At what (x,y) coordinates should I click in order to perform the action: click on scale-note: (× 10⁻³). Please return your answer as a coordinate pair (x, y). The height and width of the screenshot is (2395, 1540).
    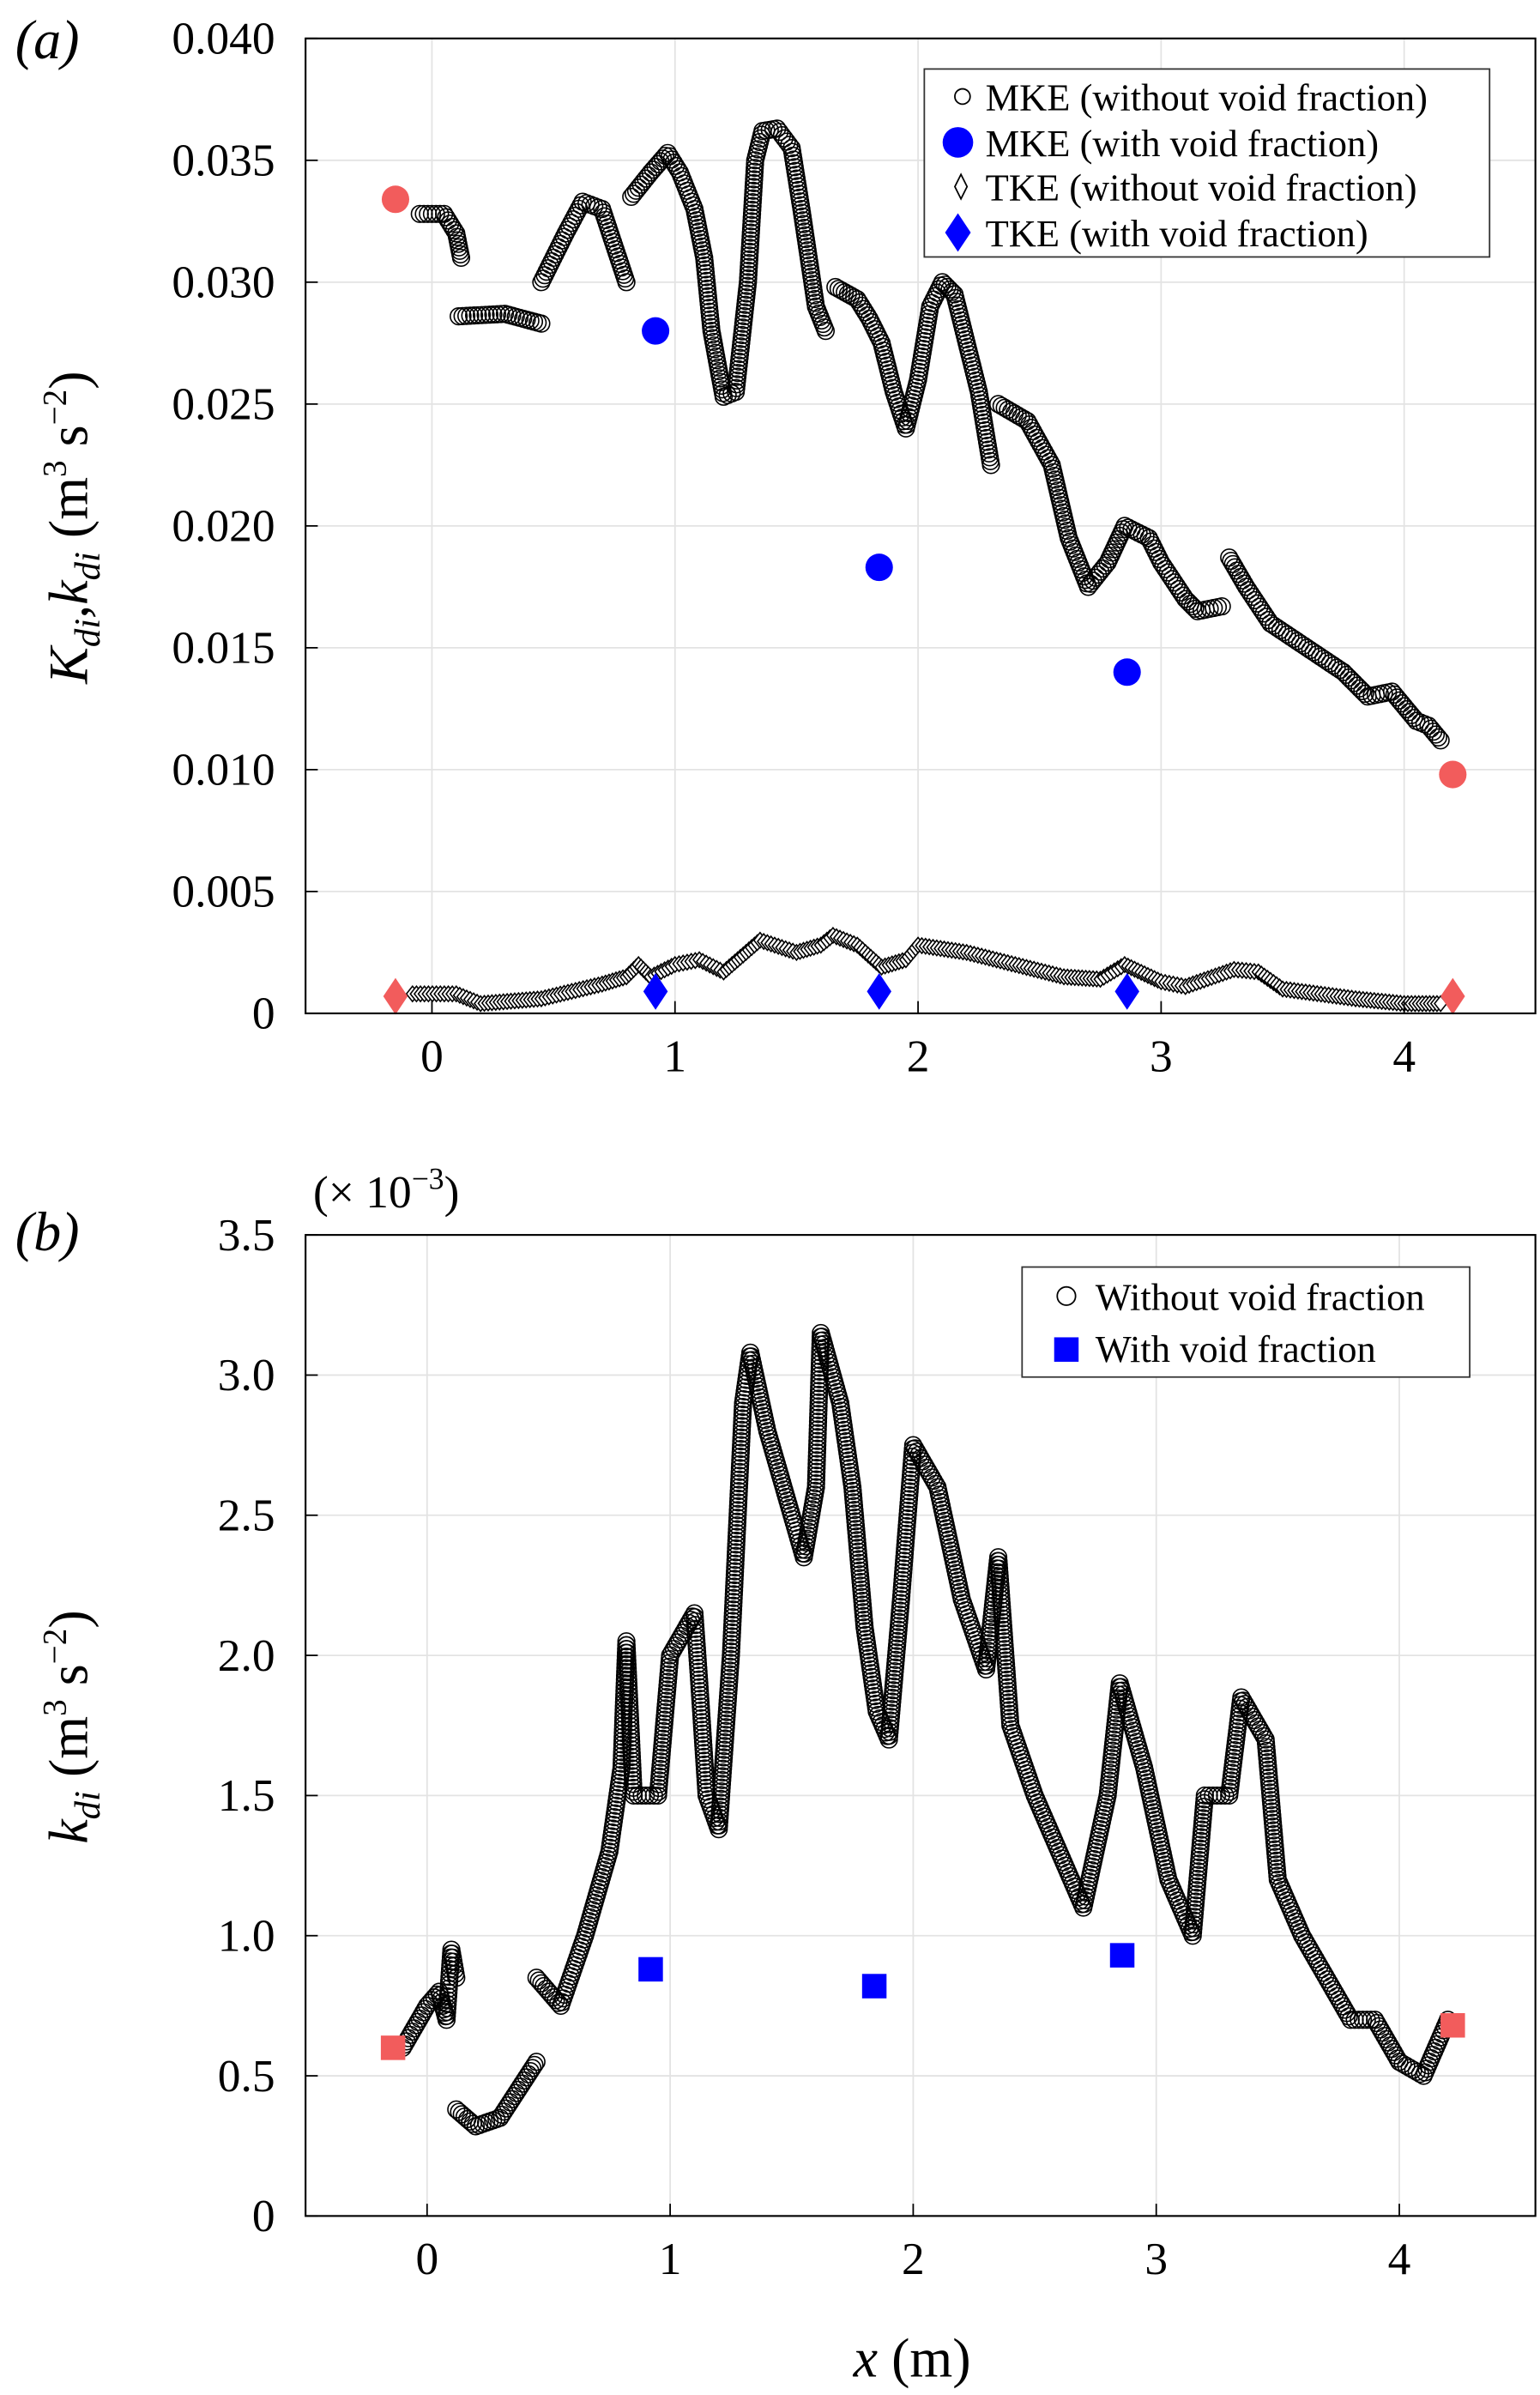
    Looking at the image, I should click on (386, 1190).